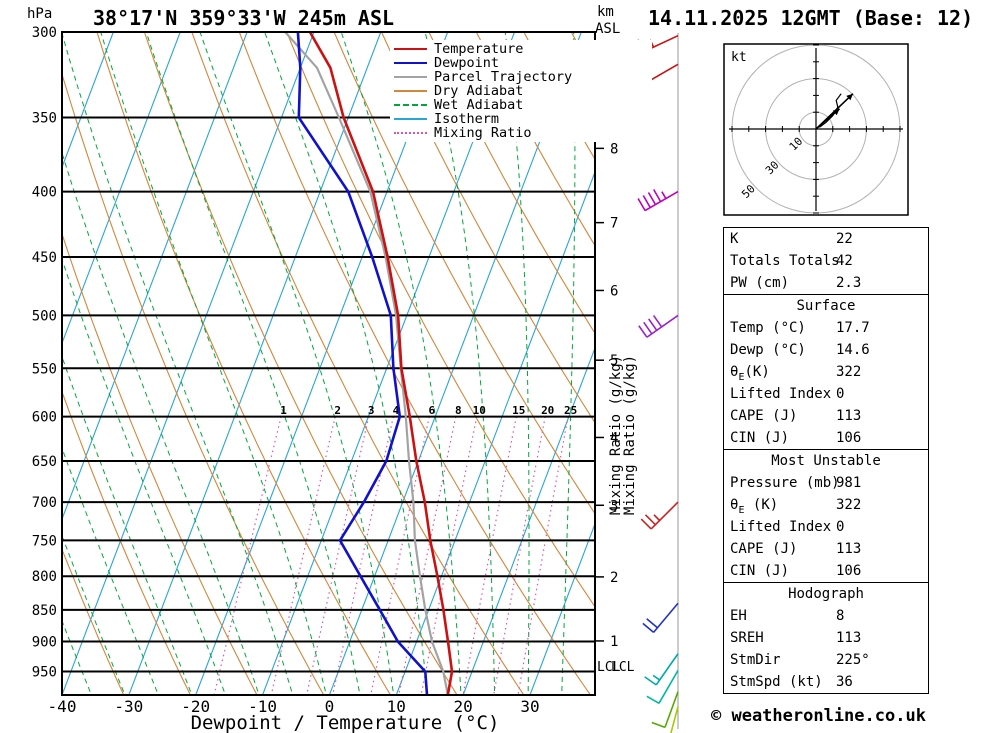 This screenshot has width=1000, height=733. I want to click on legend-label: Mixing Ratio, so click(483, 133).